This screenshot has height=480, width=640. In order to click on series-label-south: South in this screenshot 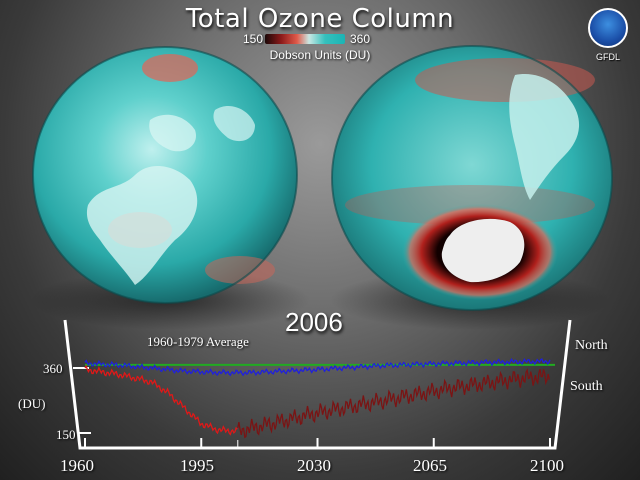, I will do `click(586, 386)`.